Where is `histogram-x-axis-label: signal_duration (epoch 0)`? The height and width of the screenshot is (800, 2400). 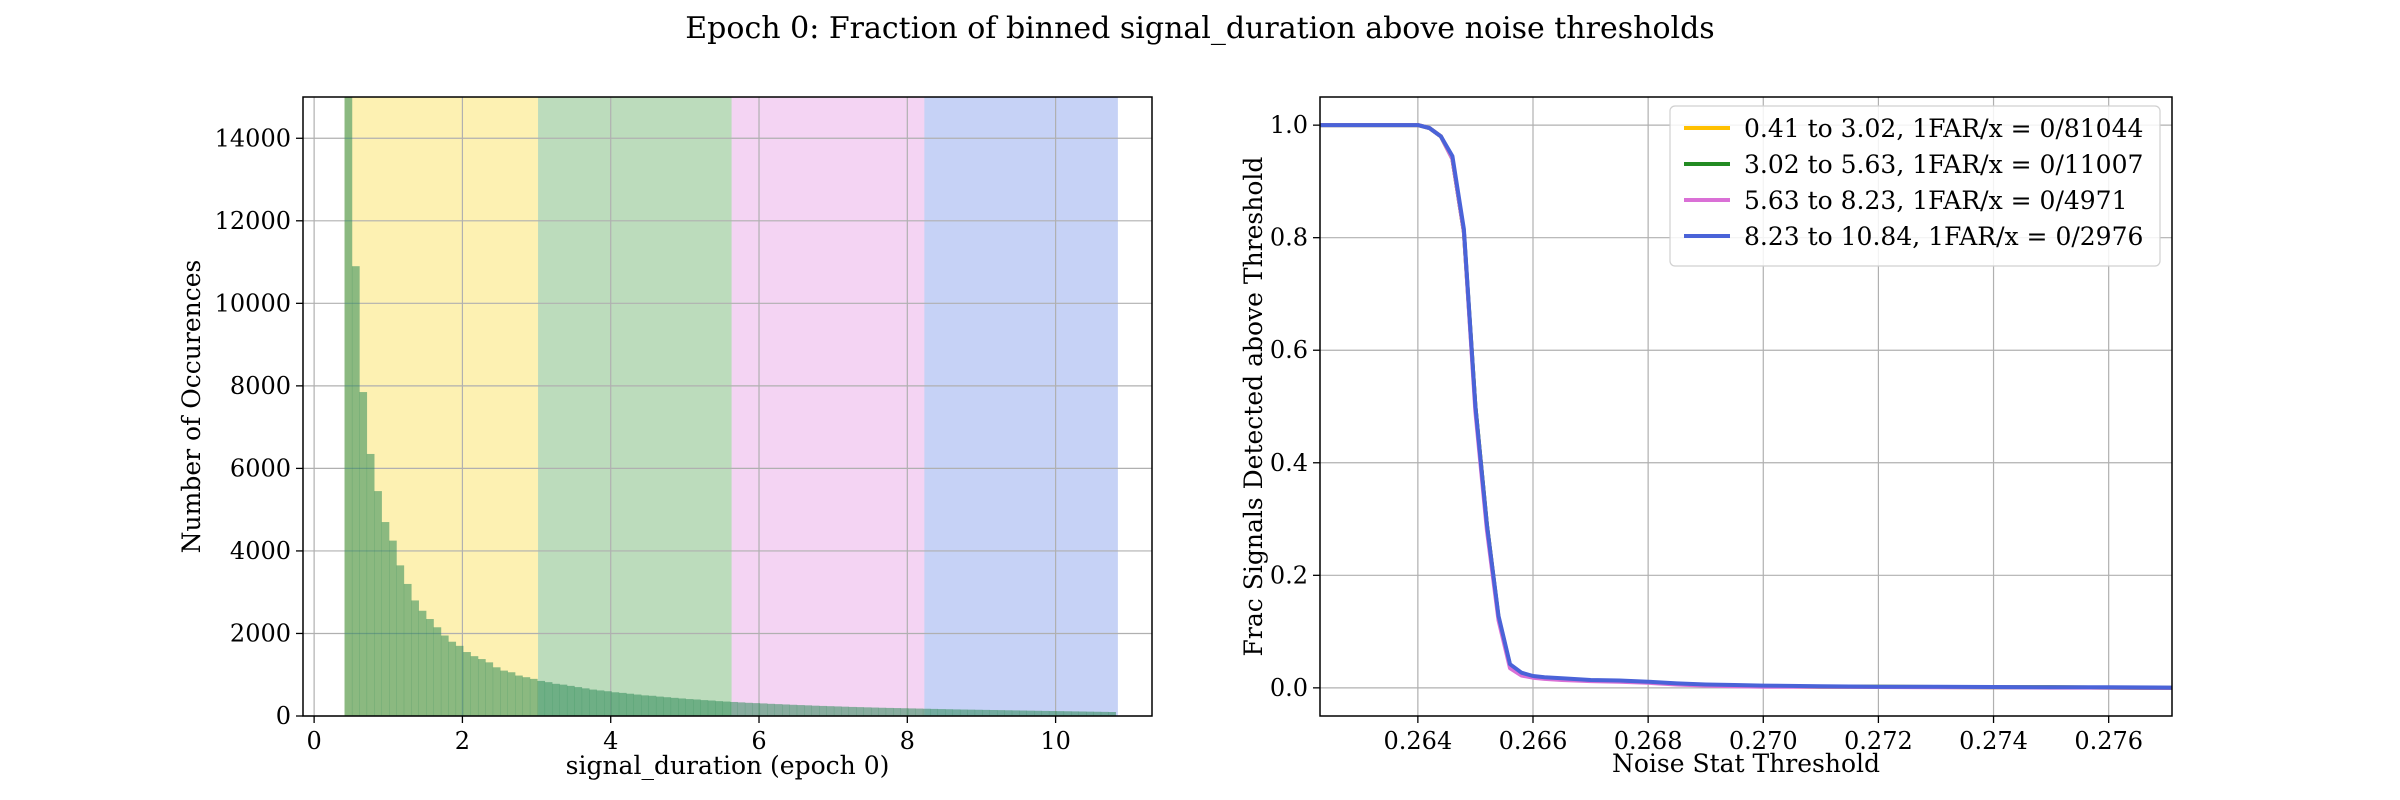
histogram-x-axis-label: signal_duration (epoch 0) is located at coordinates (728, 765).